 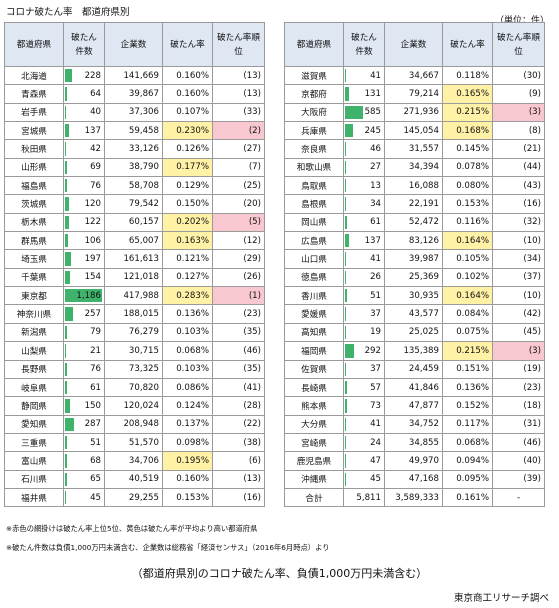 I want to click on cell-companies: 58,708, so click(x=133, y=186).